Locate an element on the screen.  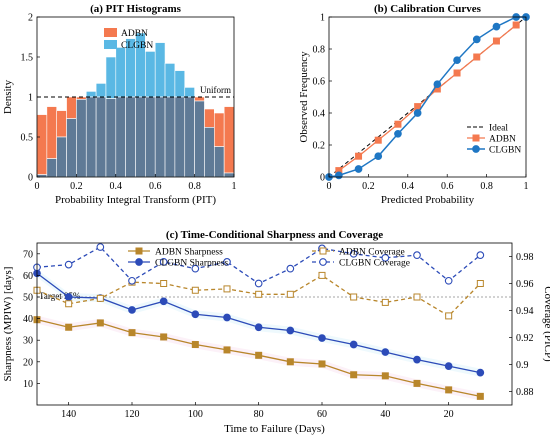
sharpness-x-axis-label: Time to Failure (Days) is located at coordinates (274, 429).